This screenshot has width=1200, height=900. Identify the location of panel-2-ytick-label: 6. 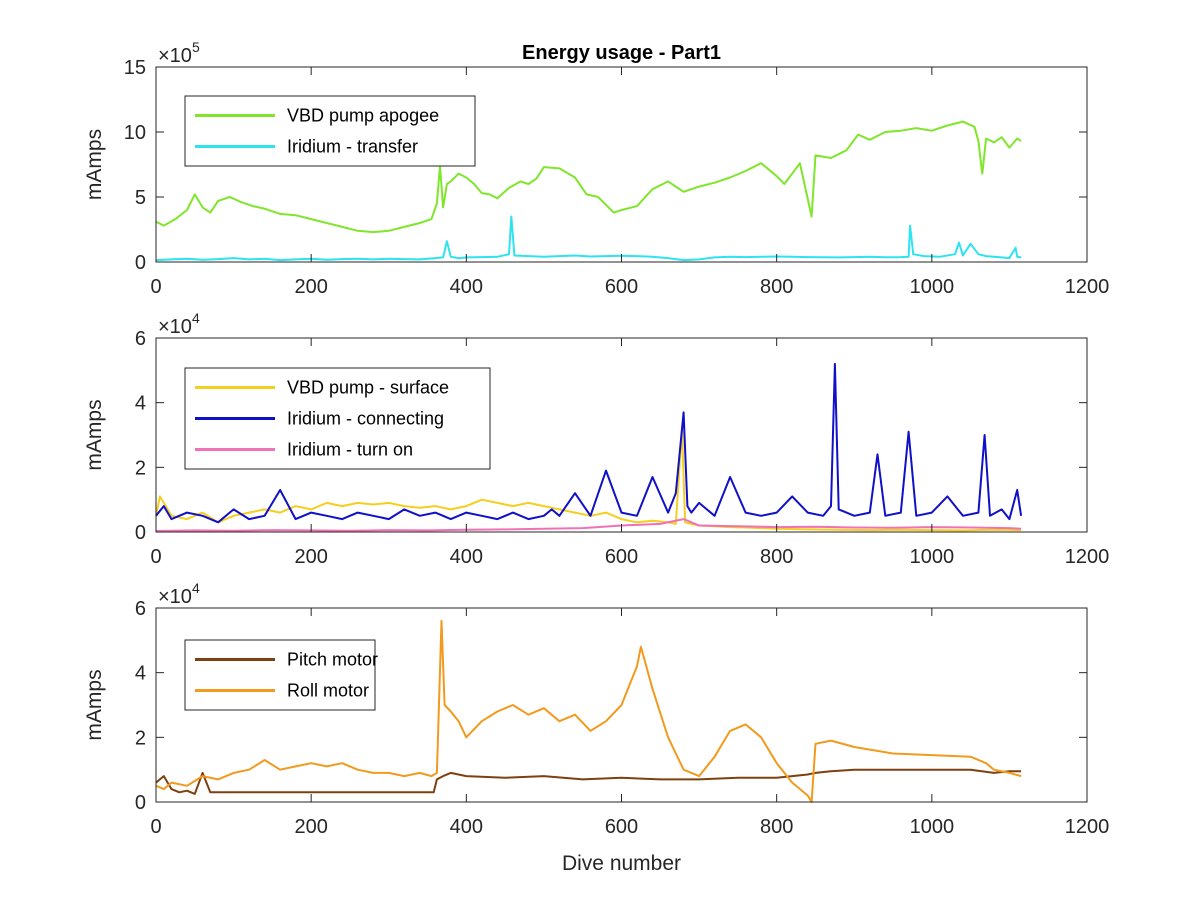
(140, 339).